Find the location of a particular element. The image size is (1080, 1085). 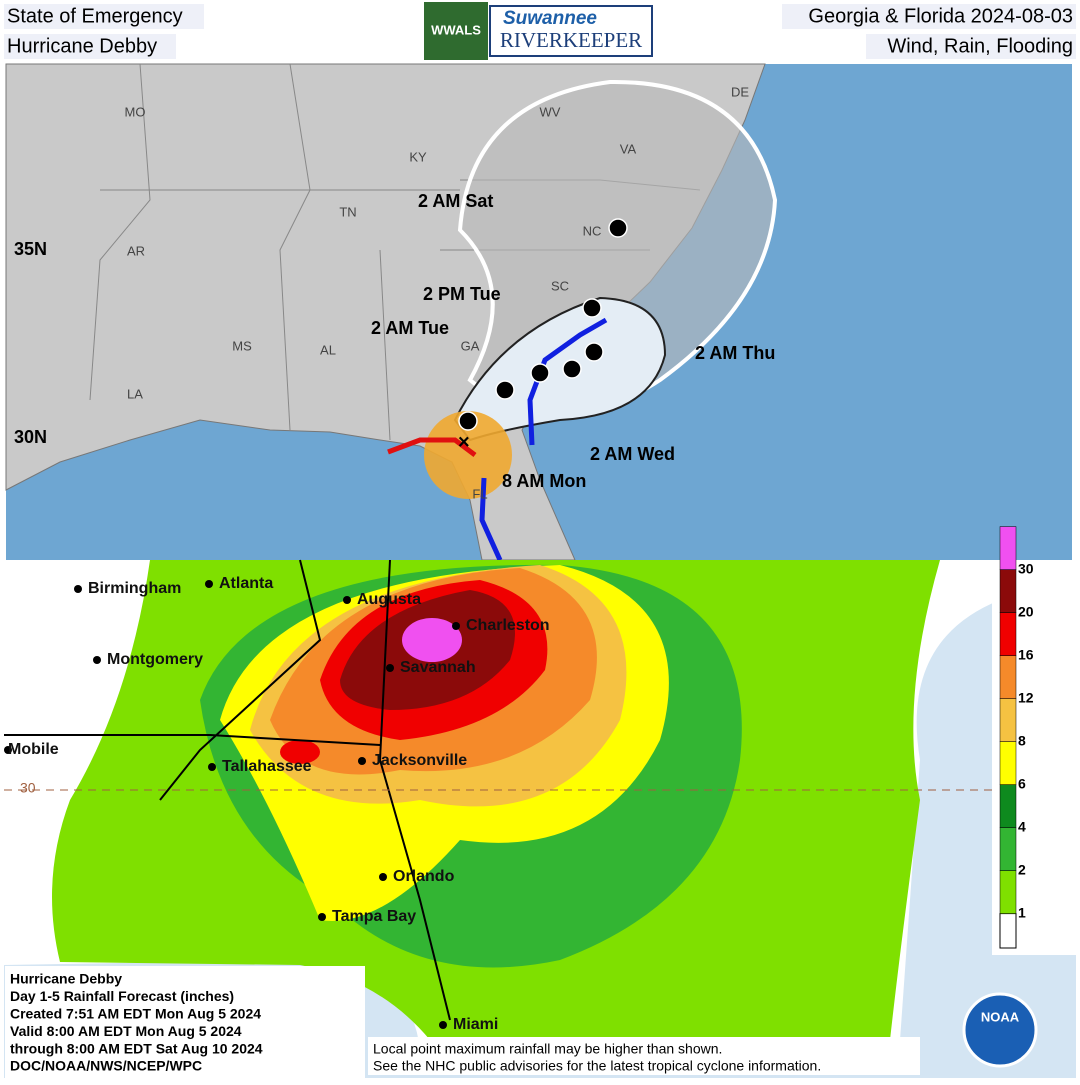

state-label: NC is located at coordinates (592, 230).